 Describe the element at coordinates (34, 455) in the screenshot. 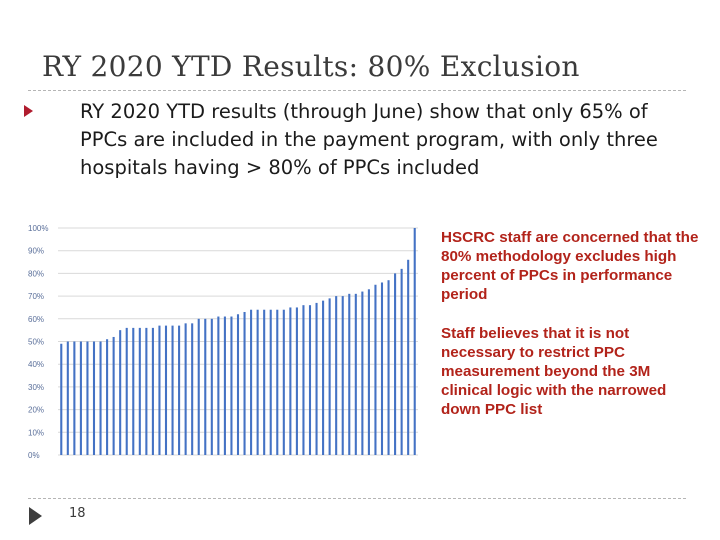

I see `y-tick-label: 0%` at that location.